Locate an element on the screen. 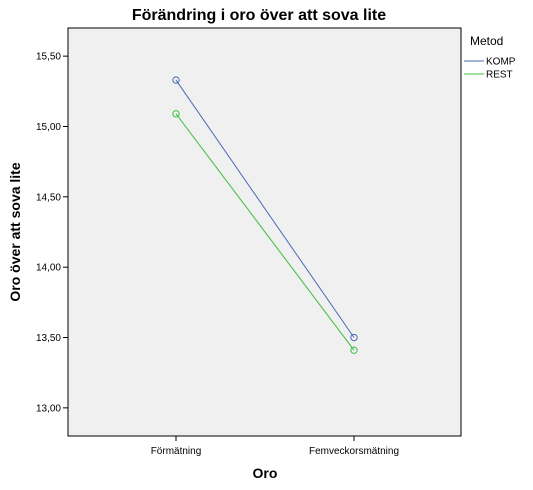 Image resolution: width=533 pixels, height=490 pixels. legend-items: KOMP REST is located at coordinates (490, 69).